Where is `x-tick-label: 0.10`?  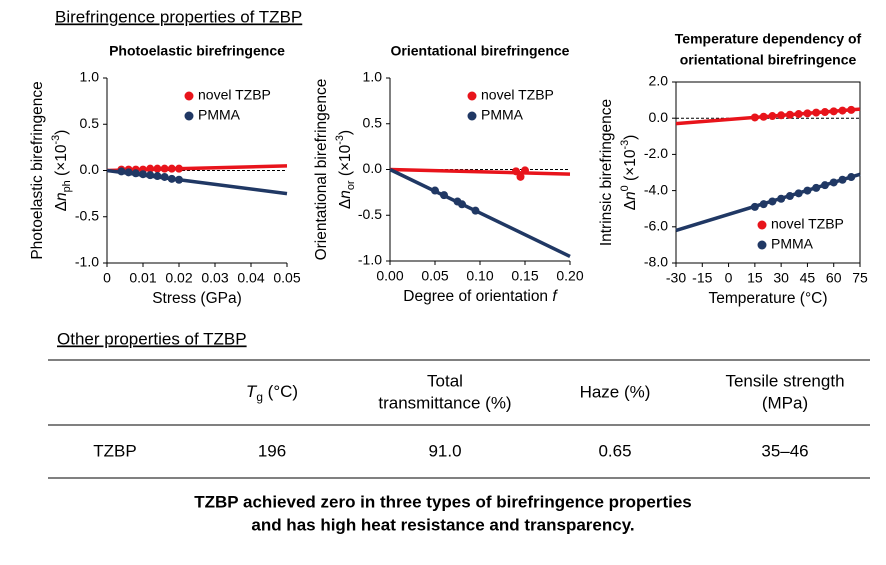
x-tick-label: 0.10 is located at coordinates (479, 276).